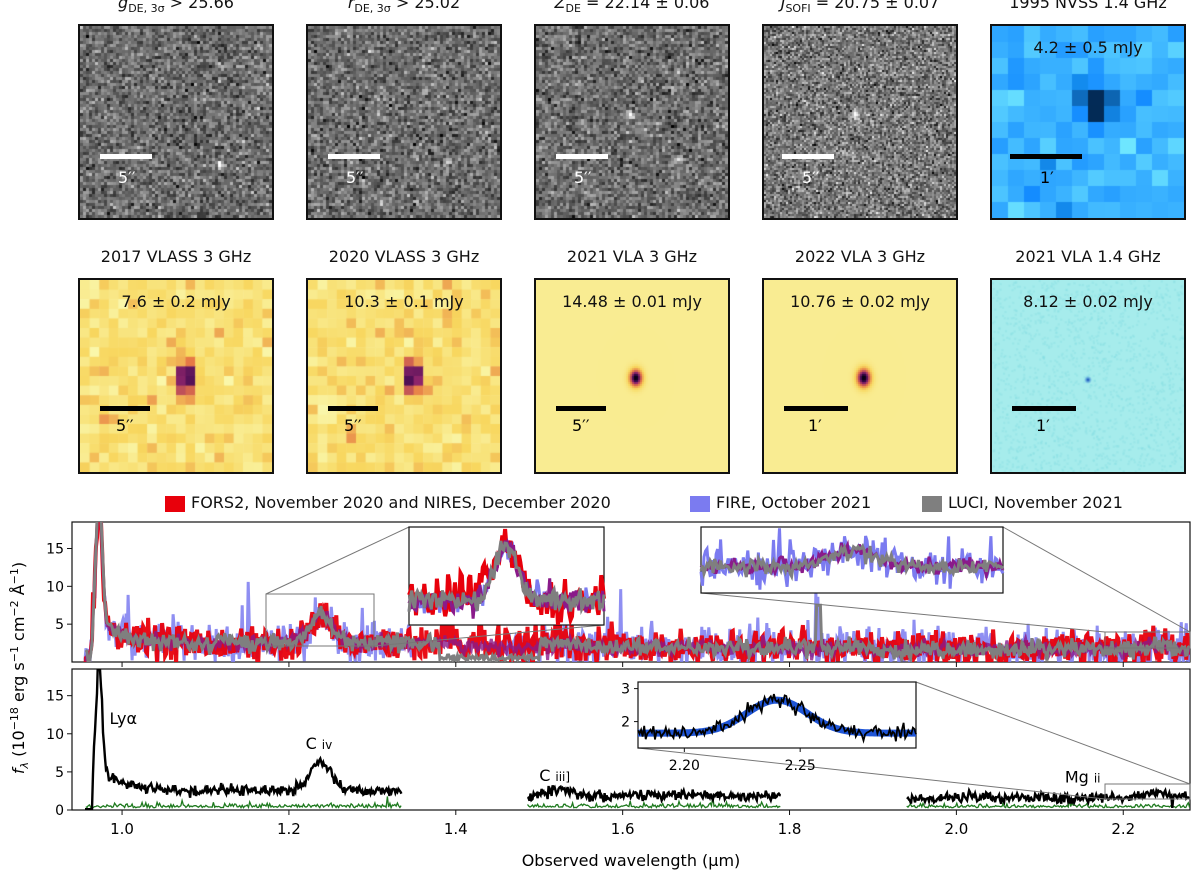  What do you see at coordinates (1088, 256) in the screenshot?
I see `panel-title: 2021 VLA 1.4 GHz` at bounding box center [1088, 256].